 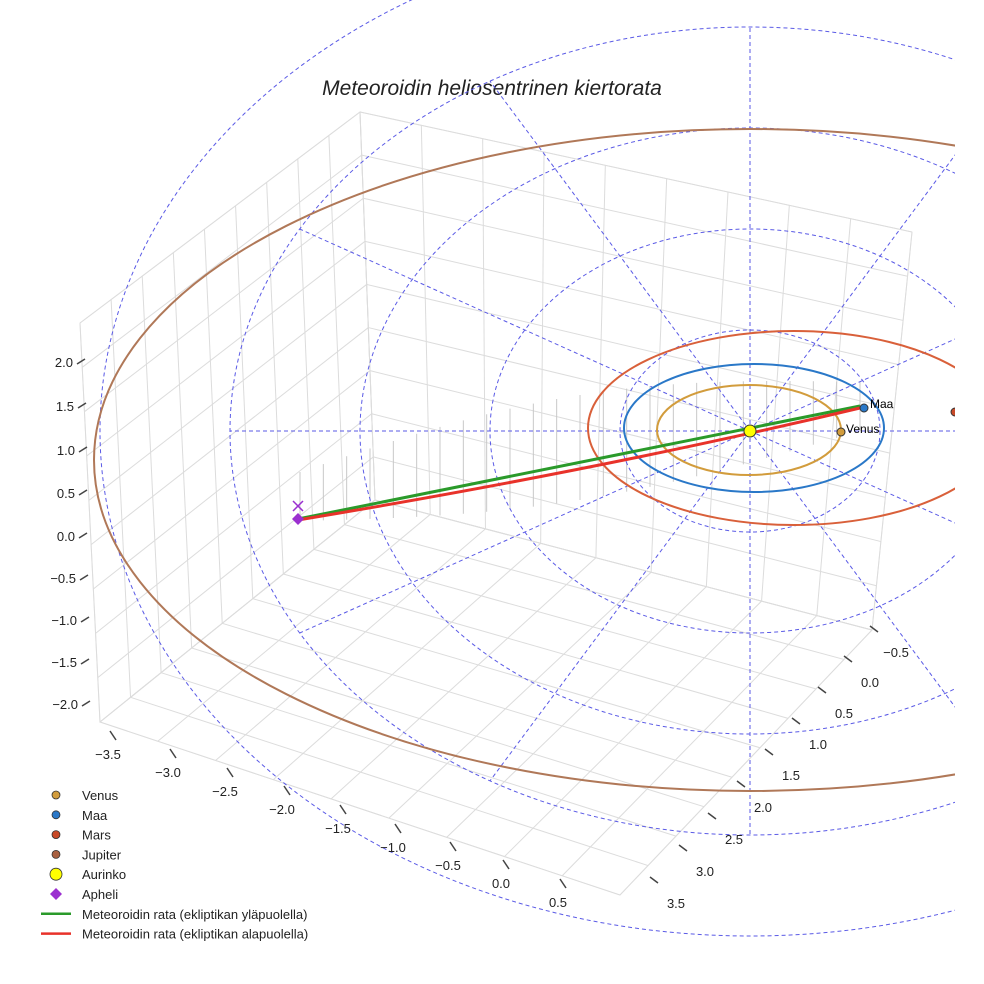 What do you see at coordinates (734, 839) in the screenshot?
I see `y-tick-label: 2.5` at bounding box center [734, 839].